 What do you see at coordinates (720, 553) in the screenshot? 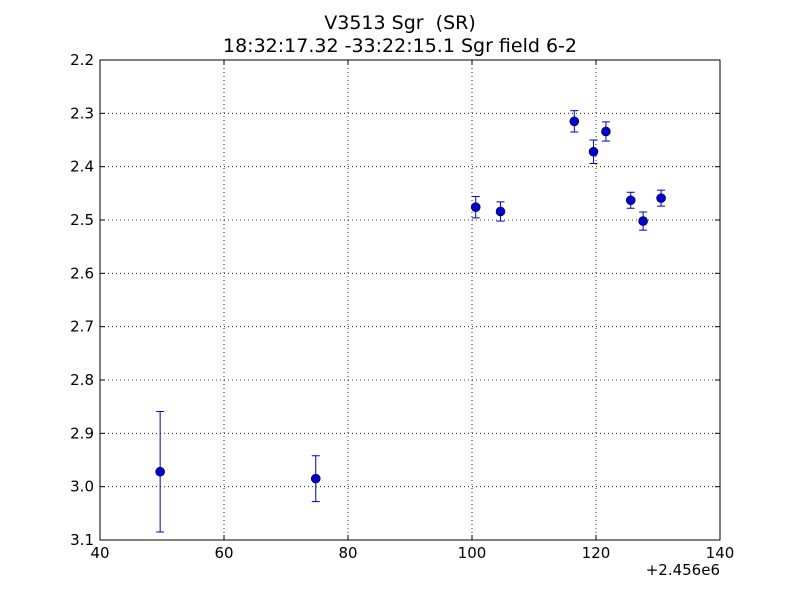
I see `x-tick-label: 140` at bounding box center [720, 553].